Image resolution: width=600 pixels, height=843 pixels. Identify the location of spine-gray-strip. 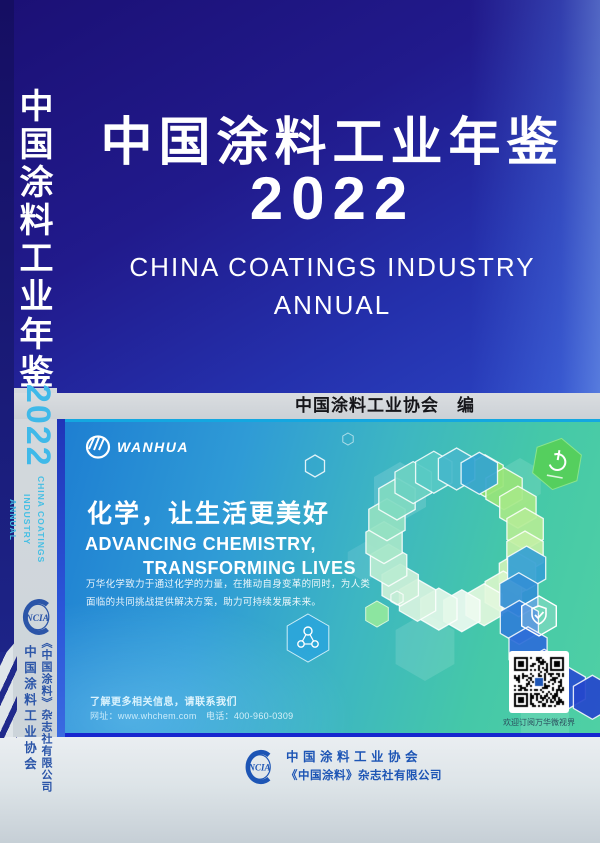
(35, 564).